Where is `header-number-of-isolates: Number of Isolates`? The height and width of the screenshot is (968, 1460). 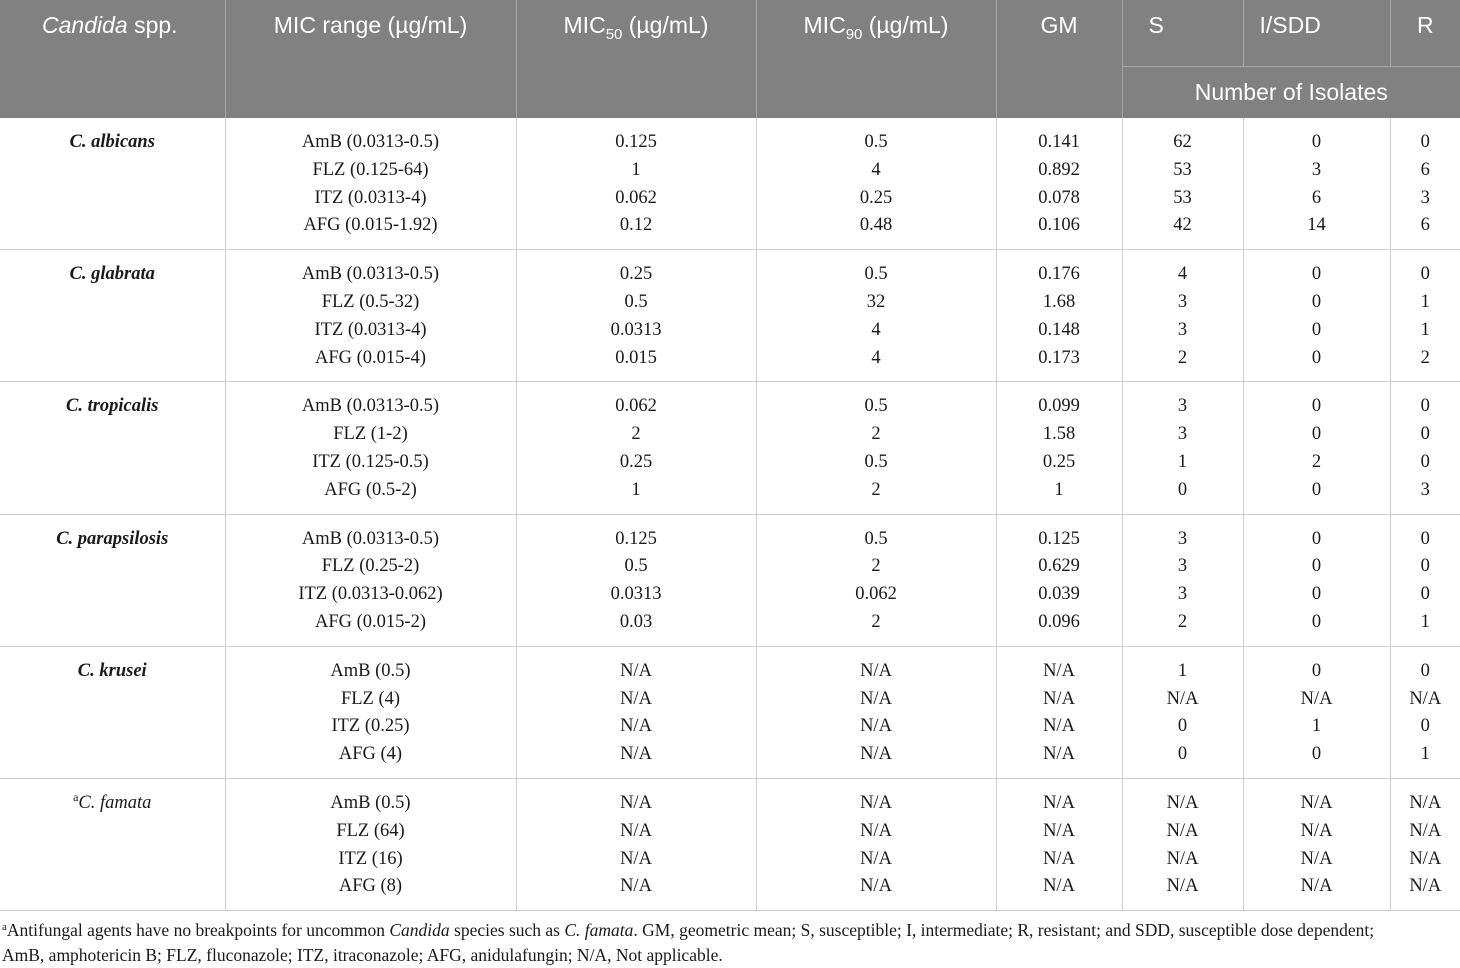 header-number-of-isolates: Number of Isolates is located at coordinates (1291, 91).